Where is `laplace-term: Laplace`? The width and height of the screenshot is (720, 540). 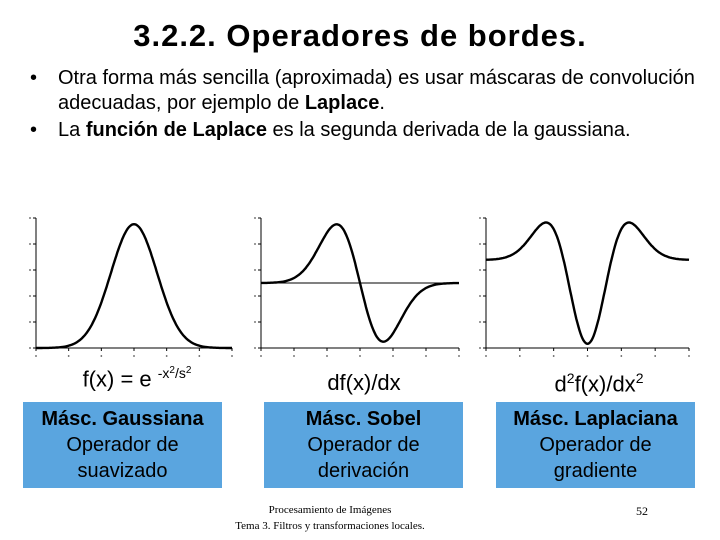 laplace-term: Laplace is located at coordinates (342, 103).